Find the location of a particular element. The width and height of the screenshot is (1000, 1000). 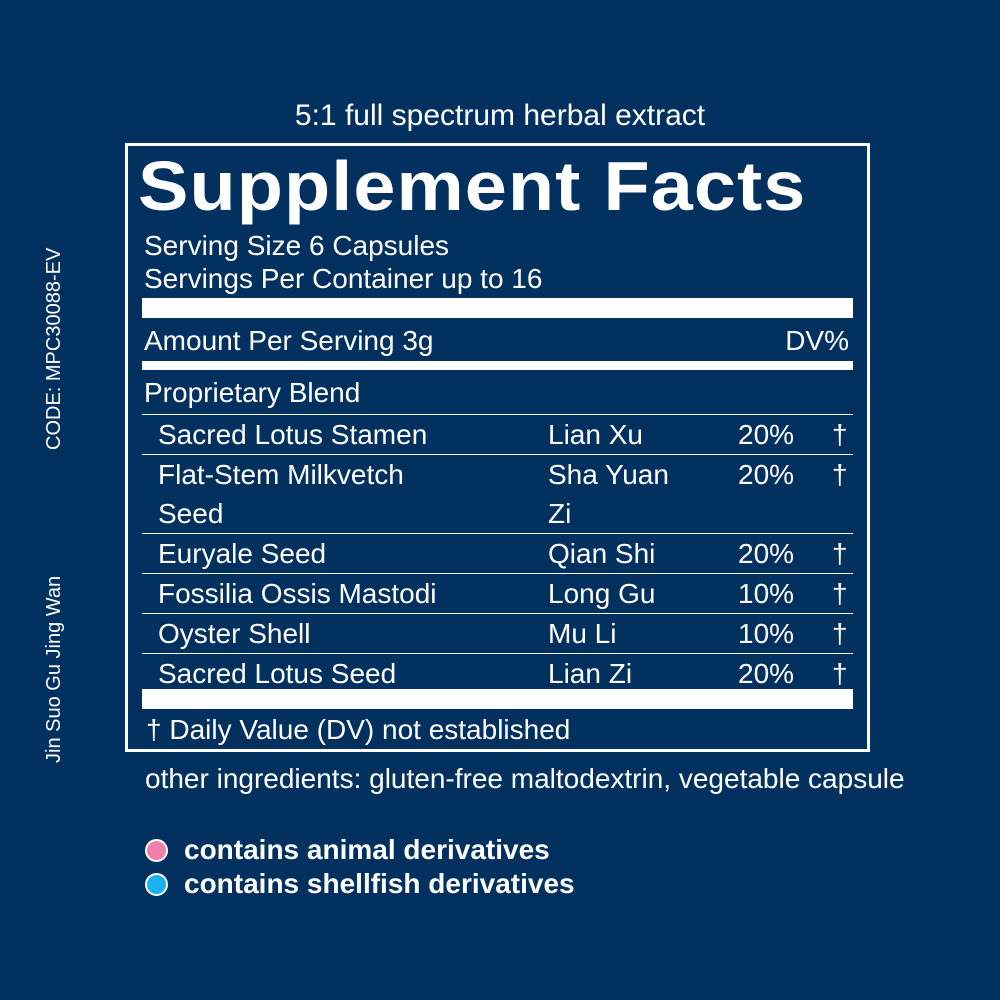

servings-per-container: Servings Per Container up to 16 is located at coordinates (343, 278).